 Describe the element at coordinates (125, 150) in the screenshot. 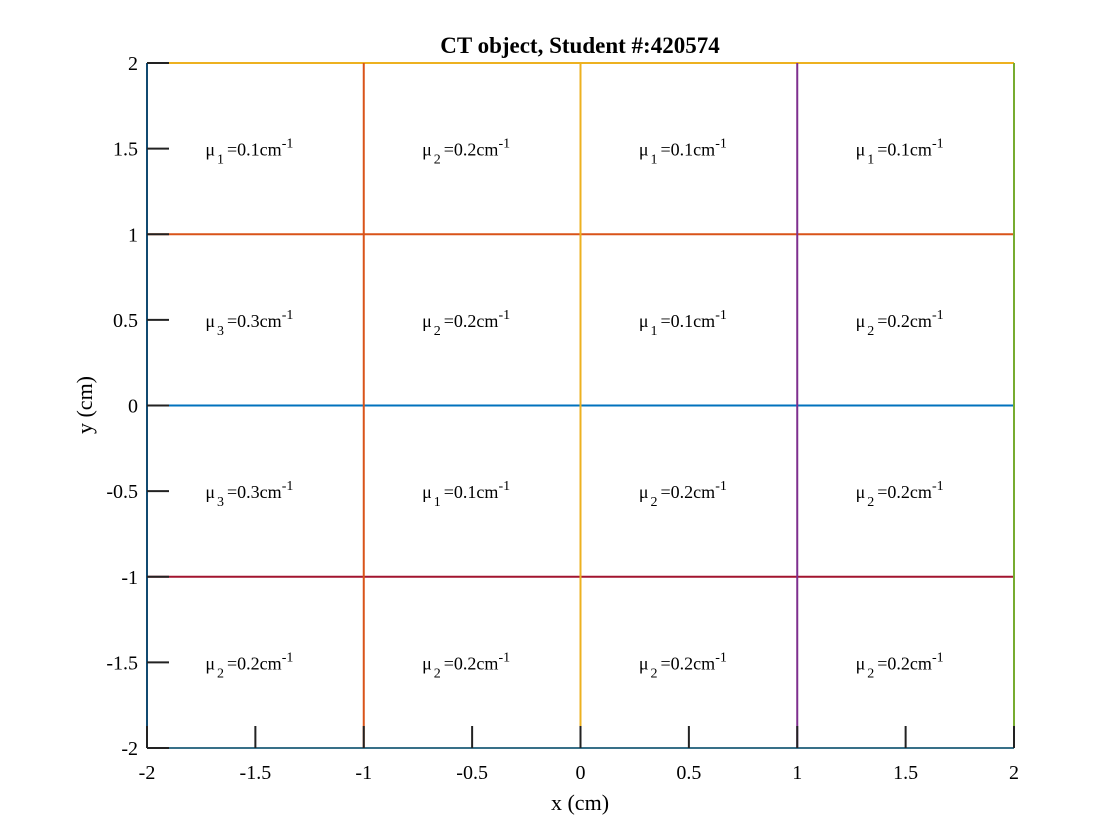

I see `y-tick-label: 1.5` at that location.